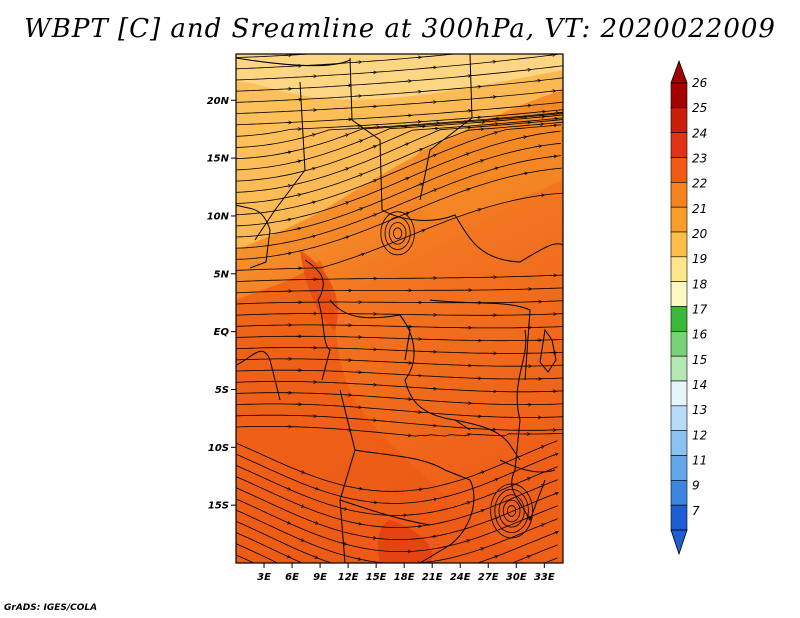 This screenshot has height=618, width=800. What do you see at coordinates (700, 234) in the screenshot?
I see `colorbar-label: 20` at bounding box center [700, 234].